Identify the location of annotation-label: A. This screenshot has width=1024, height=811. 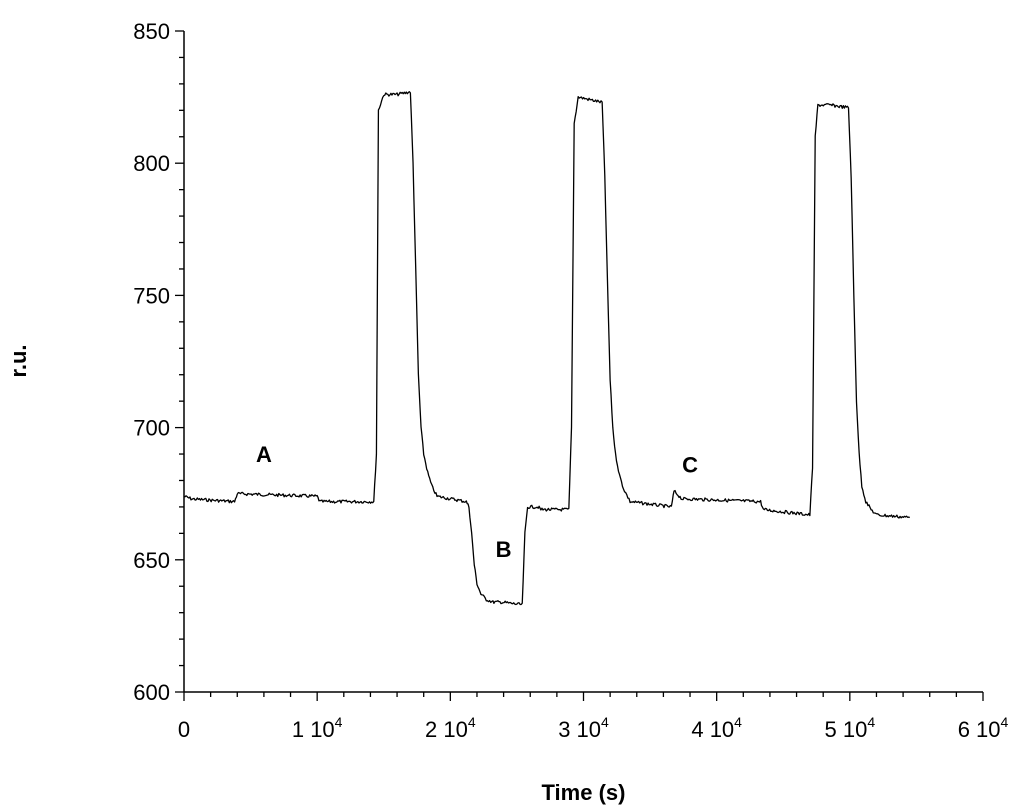
(264, 454).